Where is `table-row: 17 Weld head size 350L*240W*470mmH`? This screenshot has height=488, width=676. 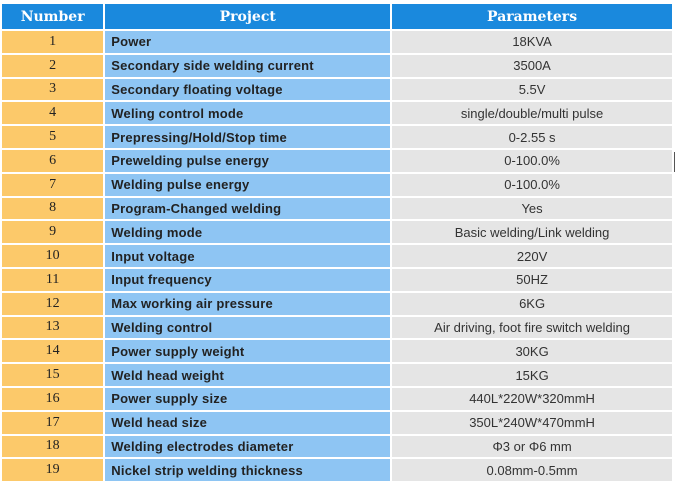 table-row: 17 Weld head size 350L*240W*470mmH is located at coordinates (337, 422).